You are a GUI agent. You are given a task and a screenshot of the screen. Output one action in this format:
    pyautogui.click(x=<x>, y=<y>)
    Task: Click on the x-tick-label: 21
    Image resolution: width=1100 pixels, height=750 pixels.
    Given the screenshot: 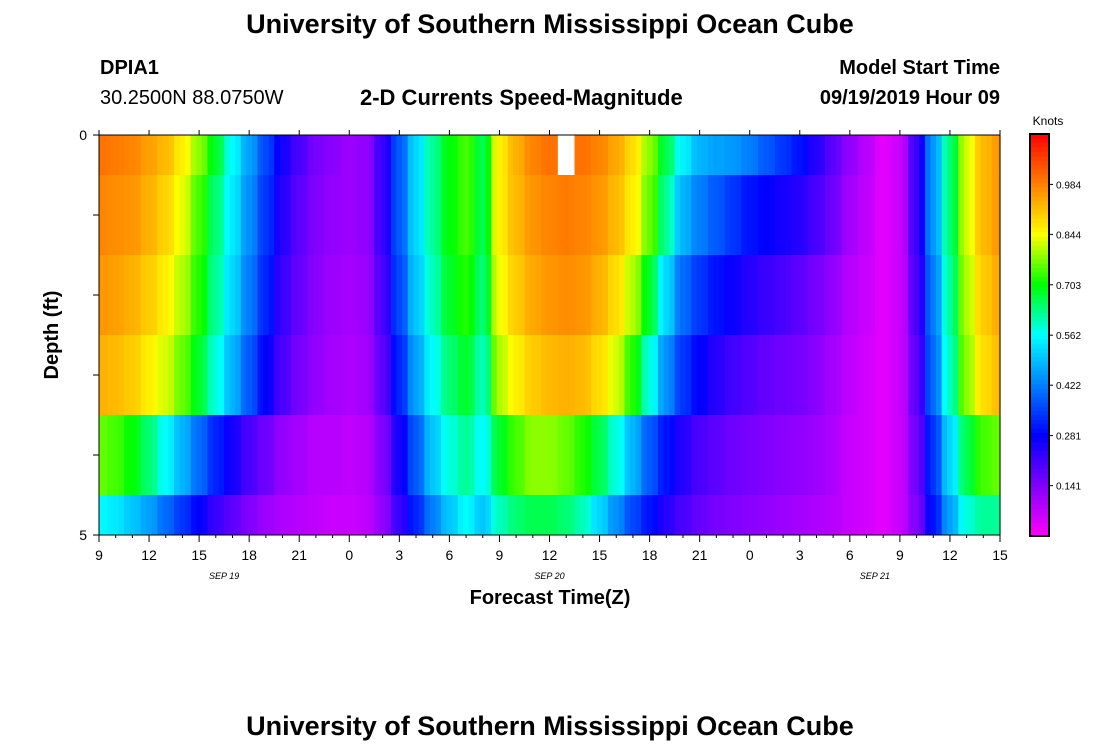 What is the action you would take?
    pyautogui.click(x=700, y=555)
    